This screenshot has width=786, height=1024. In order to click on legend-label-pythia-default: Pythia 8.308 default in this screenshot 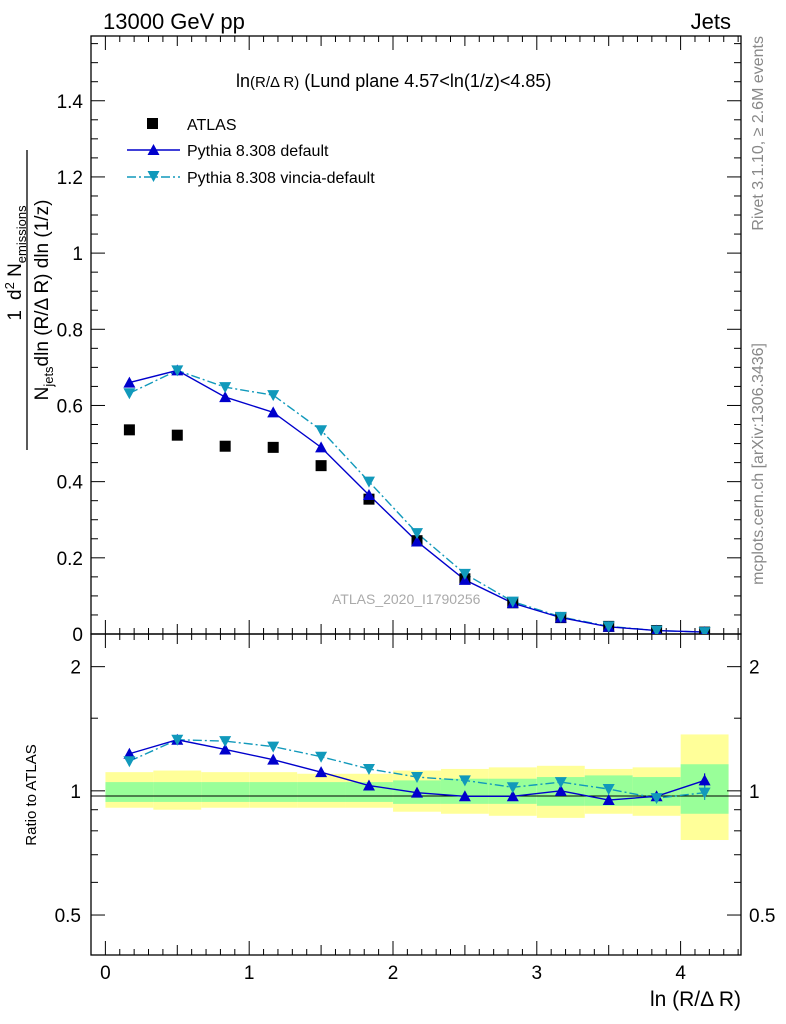, I will do `click(258, 151)`.